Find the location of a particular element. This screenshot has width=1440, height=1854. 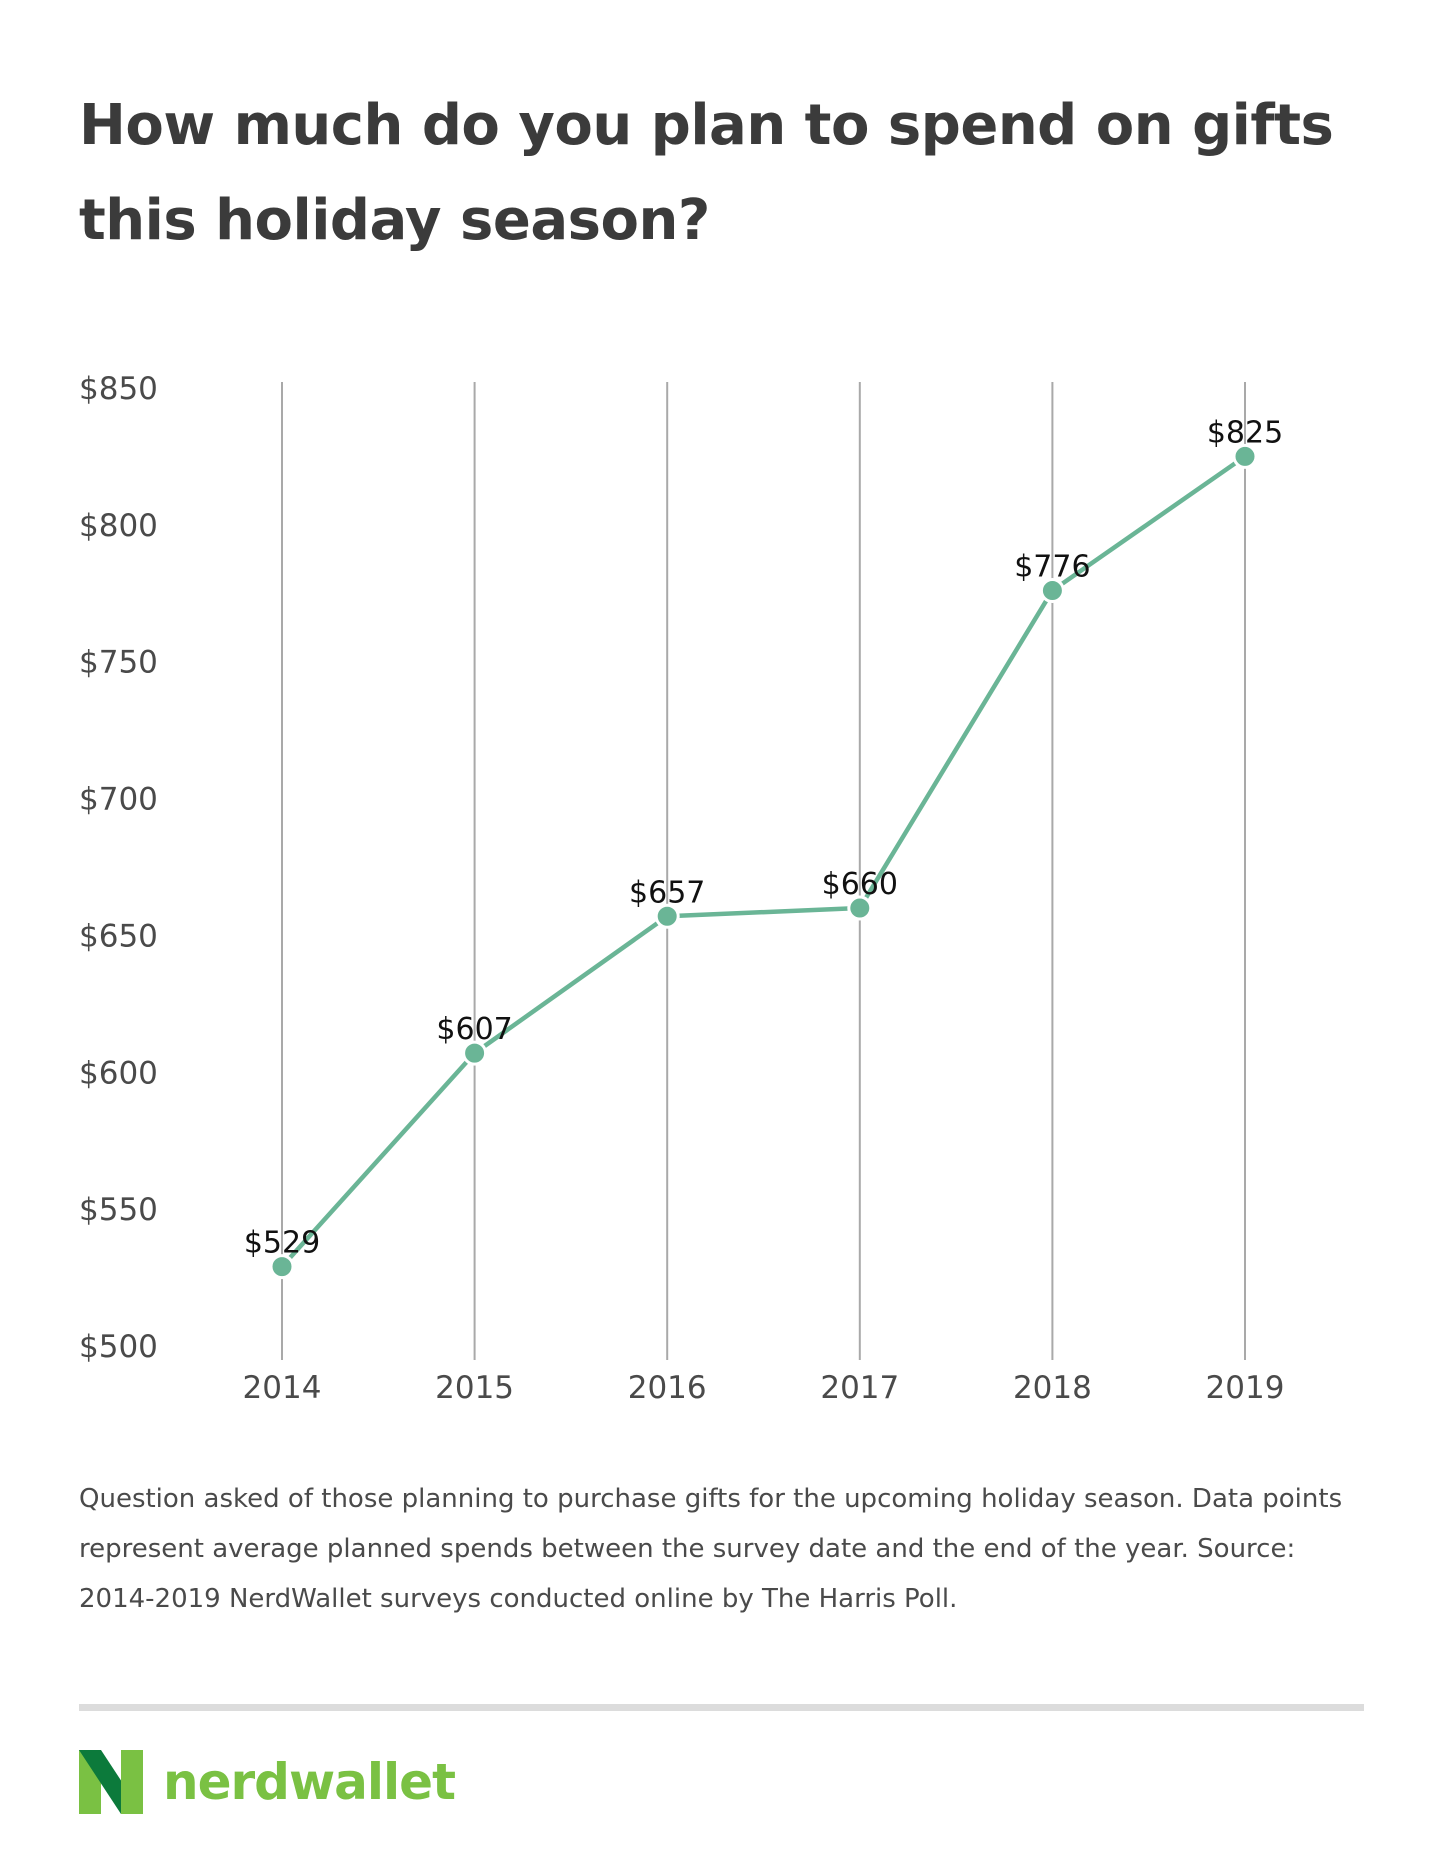

data-label: $607 is located at coordinates (474, 1029).